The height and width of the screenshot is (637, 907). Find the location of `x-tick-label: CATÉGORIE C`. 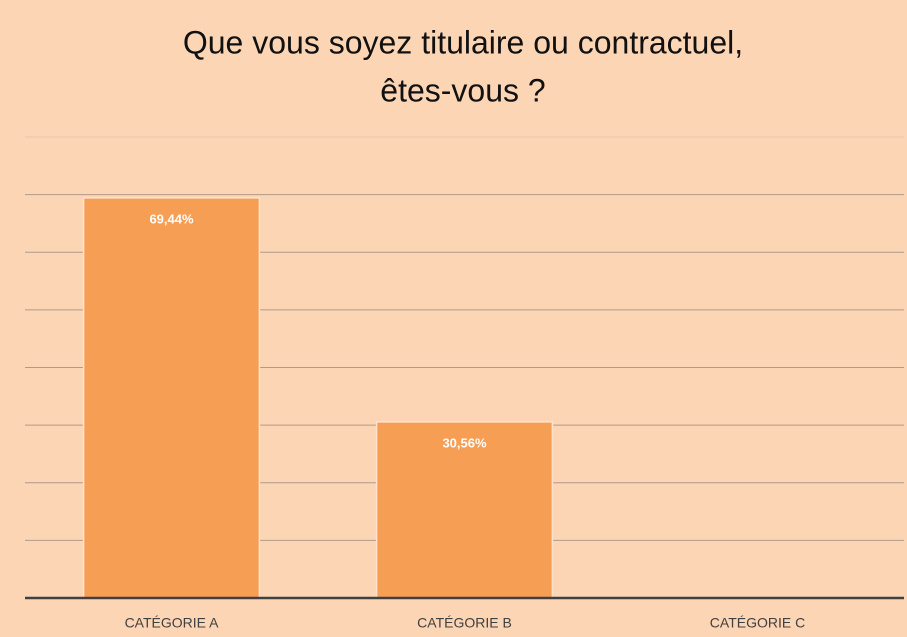

x-tick-label: CATÉGORIE C is located at coordinates (757, 623).